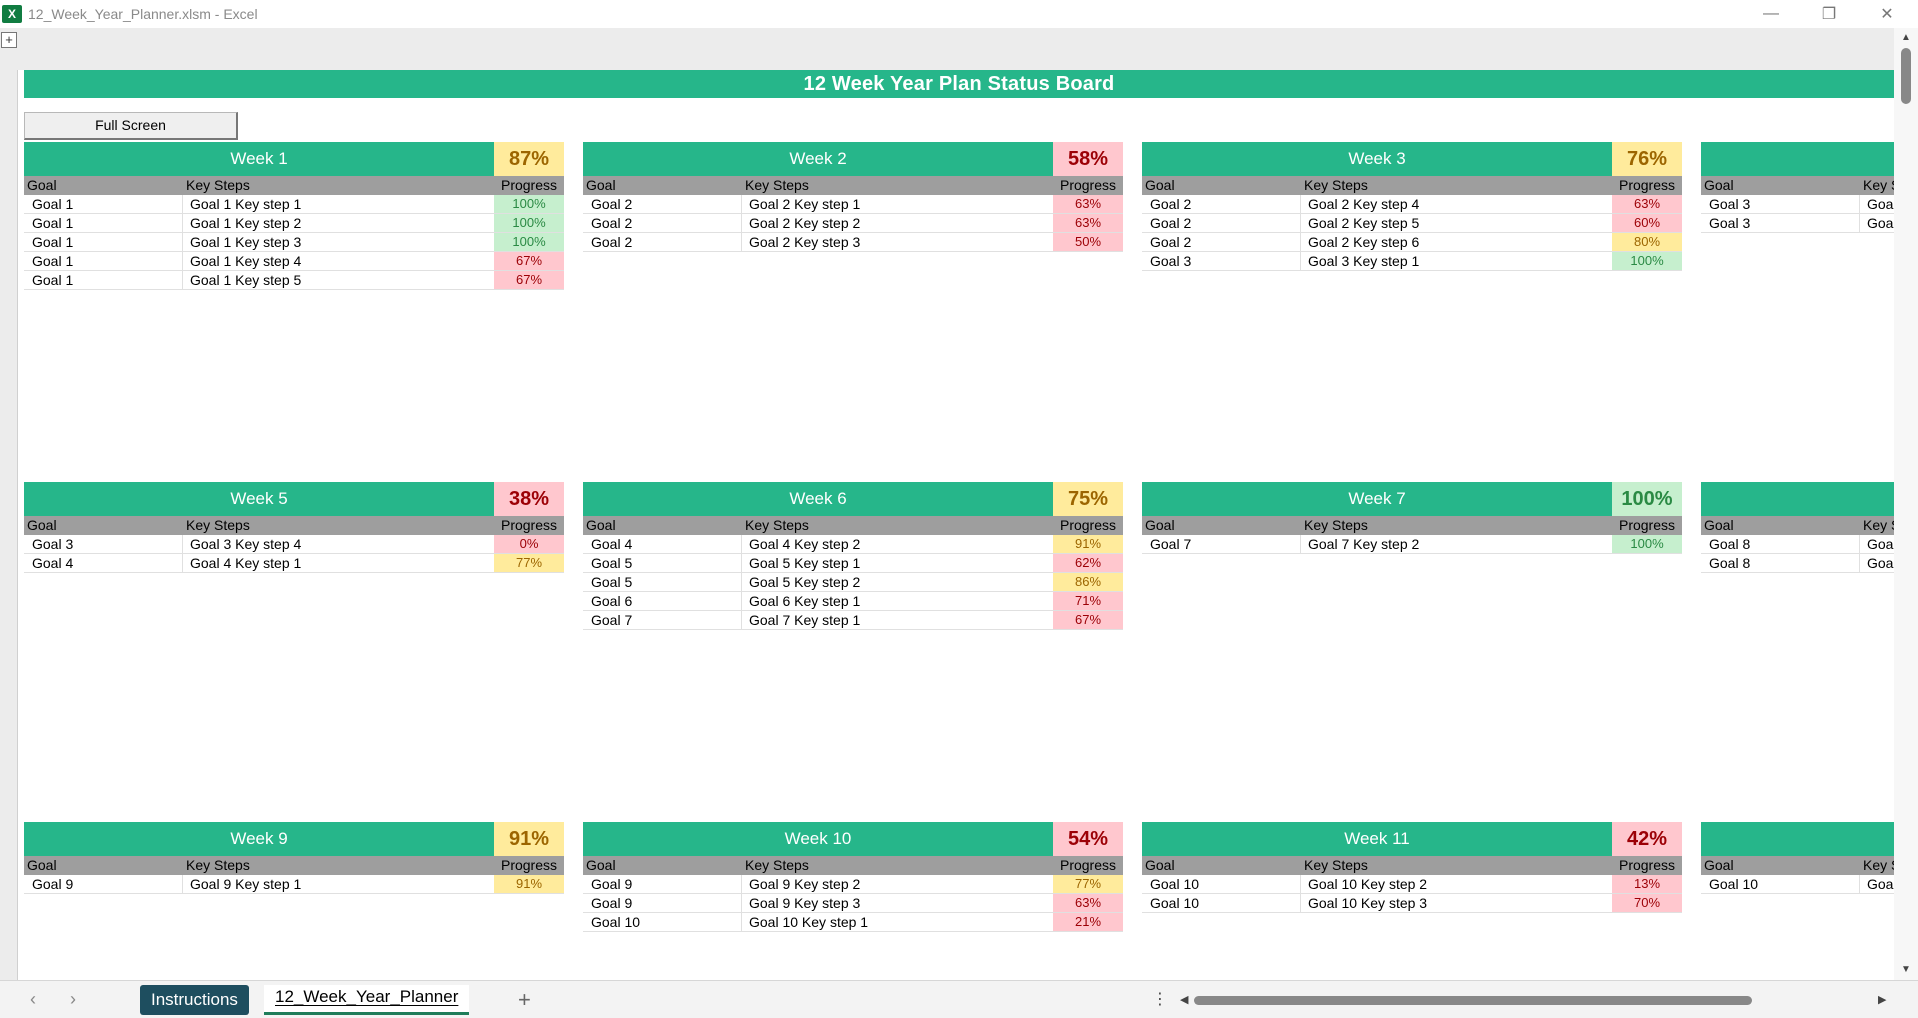 Image resolution: width=1918 pixels, height=1018 pixels. I want to click on week-percentage: 42%, so click(1647, 839).